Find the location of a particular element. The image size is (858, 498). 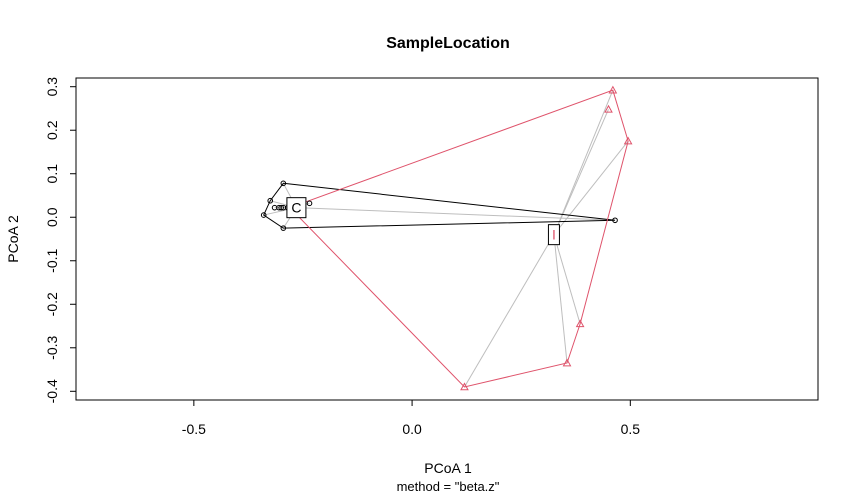

x-axis-subtitle: method = "beta.z" is located at coordinates (448, 486).